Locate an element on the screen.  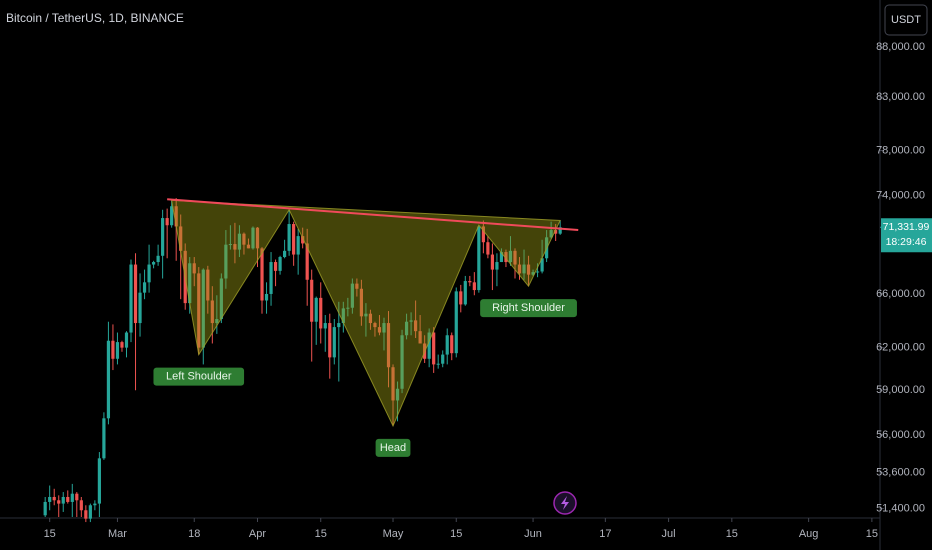
icon-bolt is located at coordinates (565, 503).